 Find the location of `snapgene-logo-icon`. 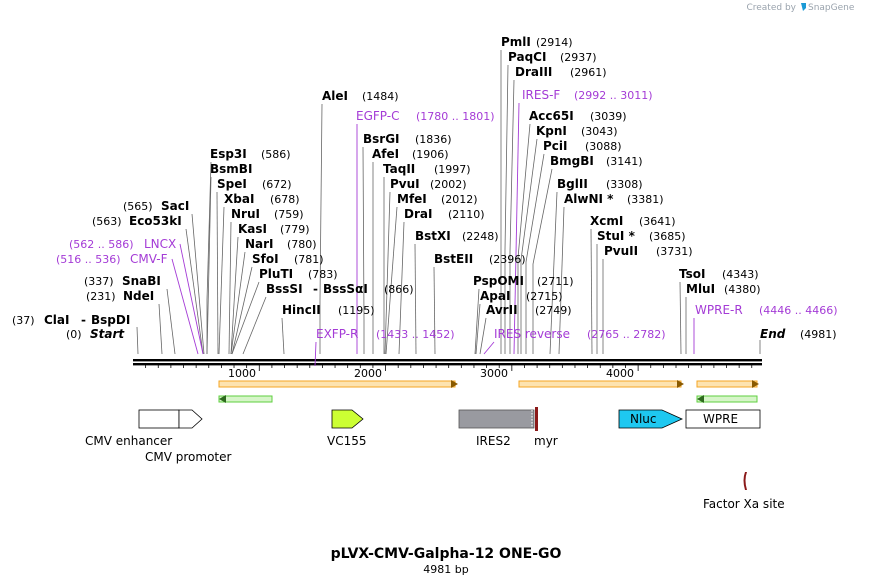

snapgene-logo-icon is located at coordinates (803, 7).